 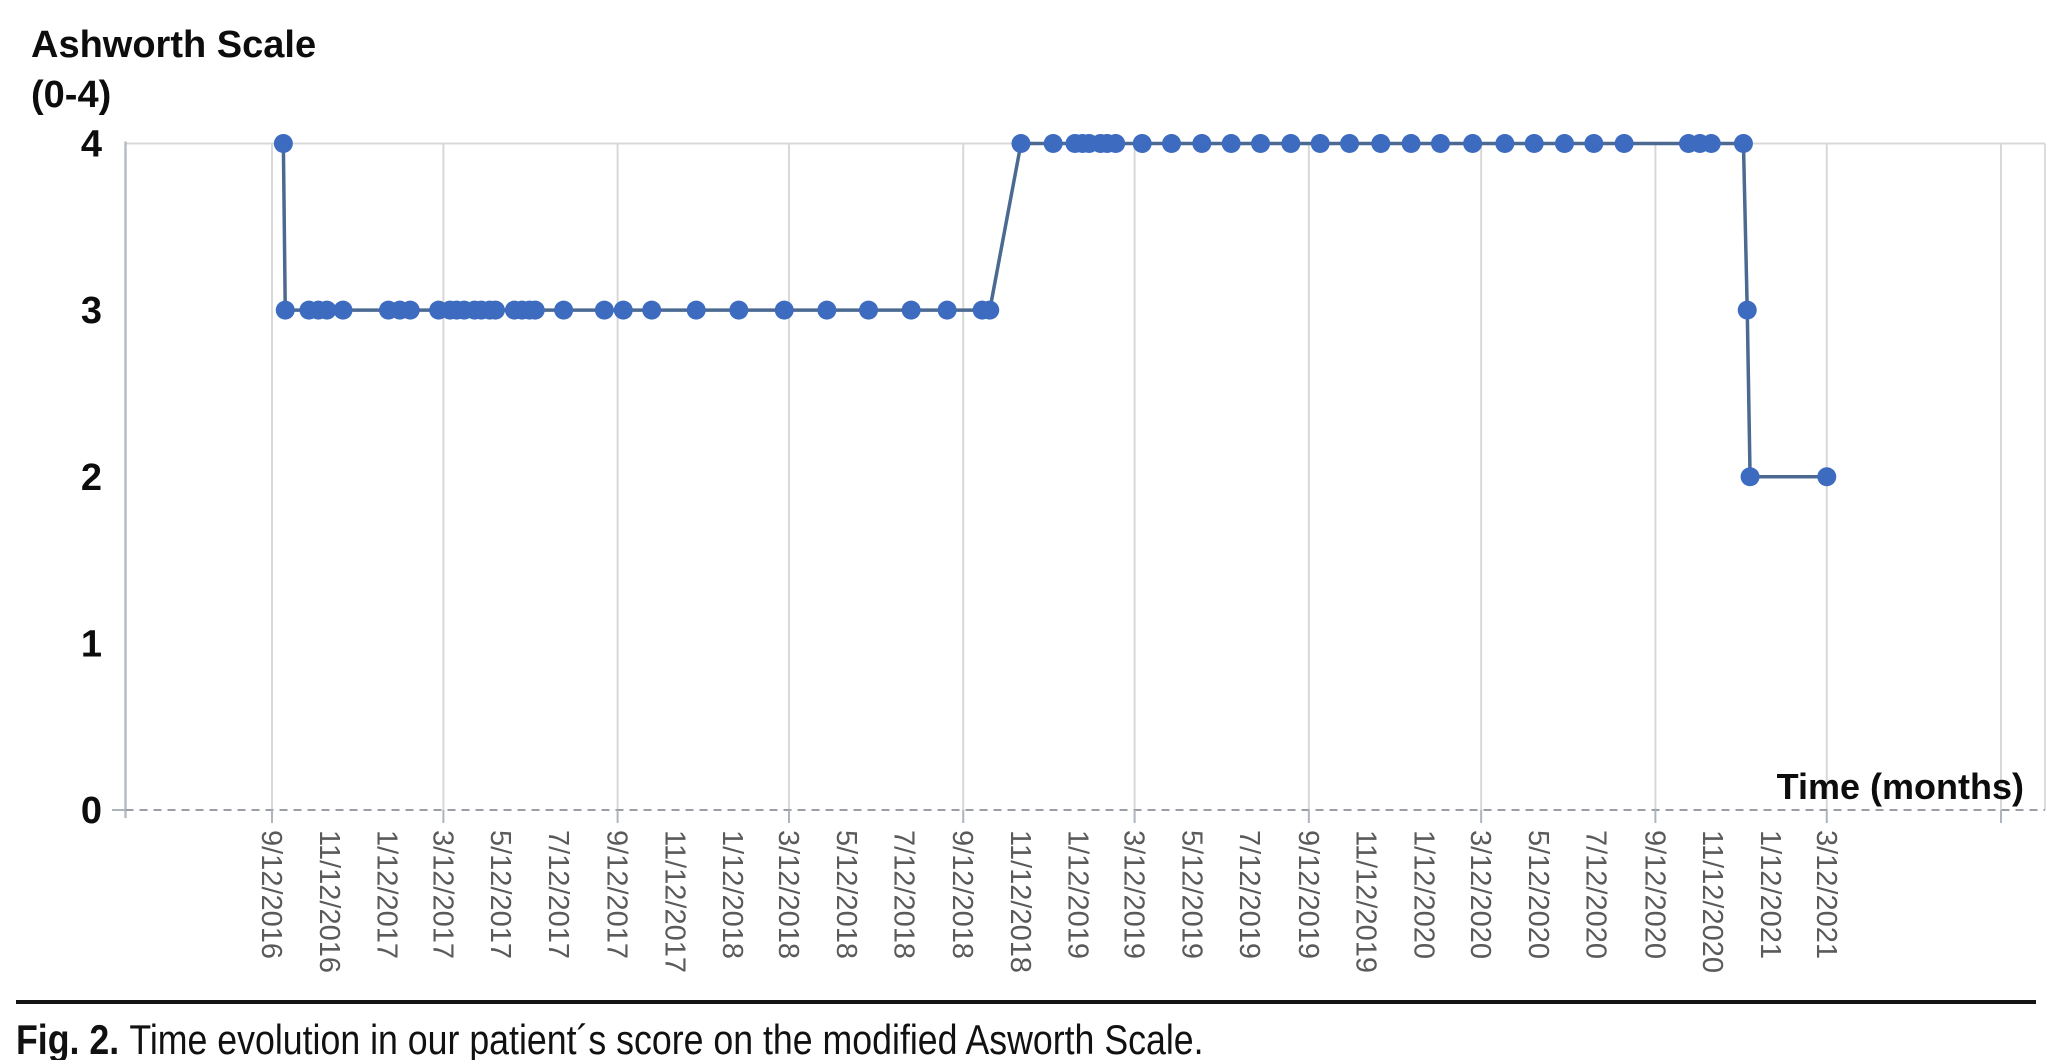 What do you see at coordinates (1596, 894) in the screenshot?
I see `x-tick-label: 7/12/2020` at bounding box center [1596, 894].